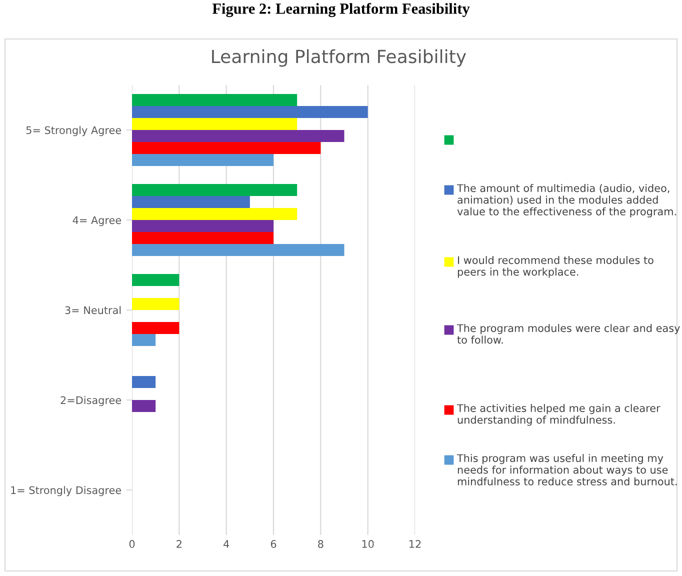 The image size is (682, 576). Describe the element at coordinates (132, 544) in the screenshot. I see `x-tick-label: 0` at that location.